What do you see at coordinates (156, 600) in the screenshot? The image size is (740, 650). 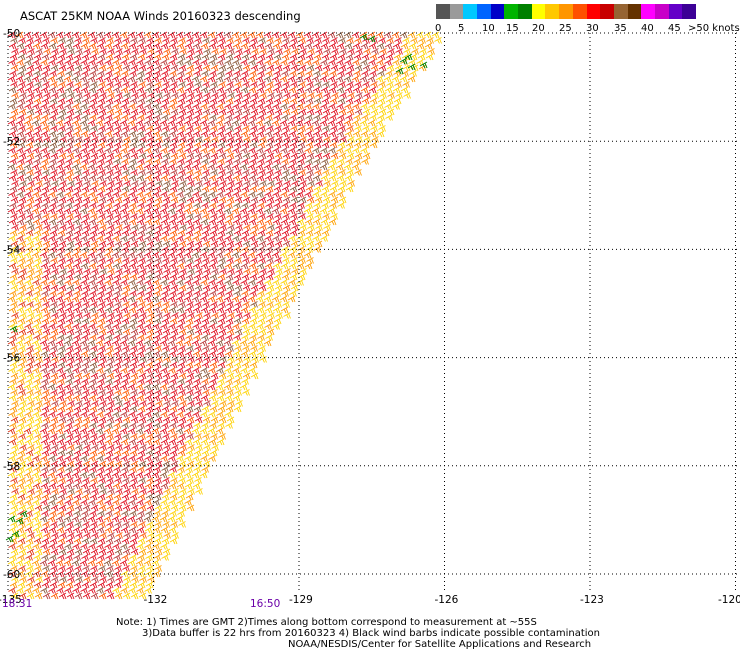 I see `longitude-label: -132` at bounding box center [156, 600].